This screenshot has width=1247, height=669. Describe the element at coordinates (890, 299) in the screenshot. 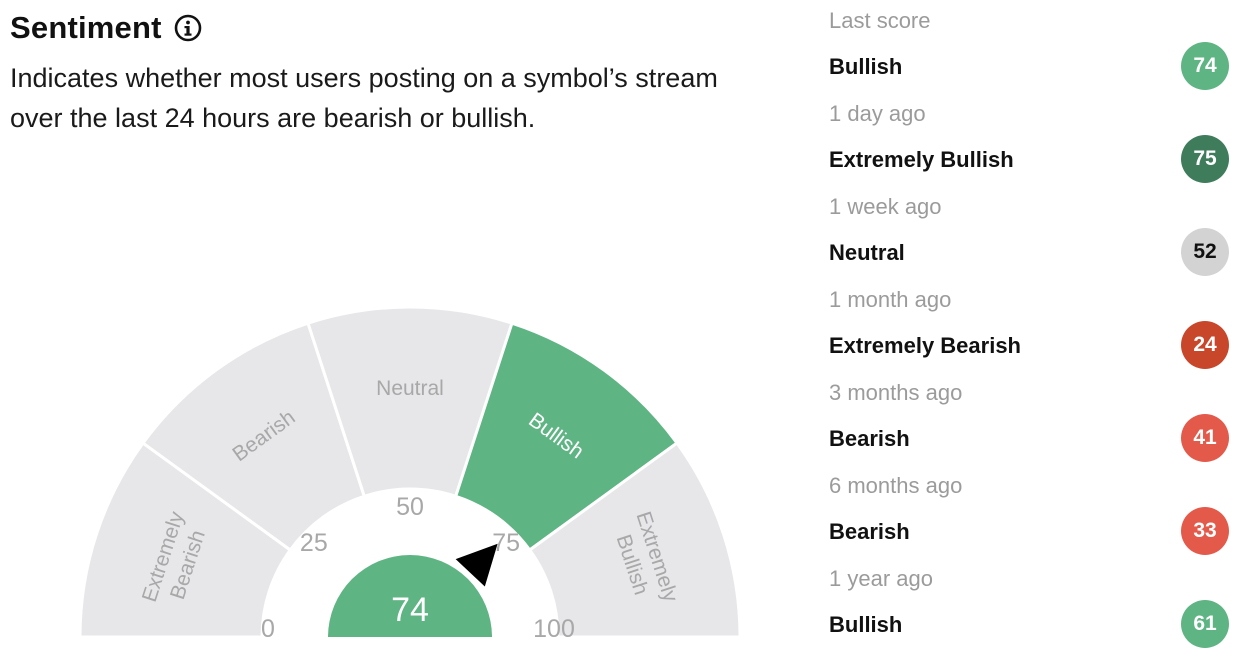

I see `history-period: 1 month ago` at that location.